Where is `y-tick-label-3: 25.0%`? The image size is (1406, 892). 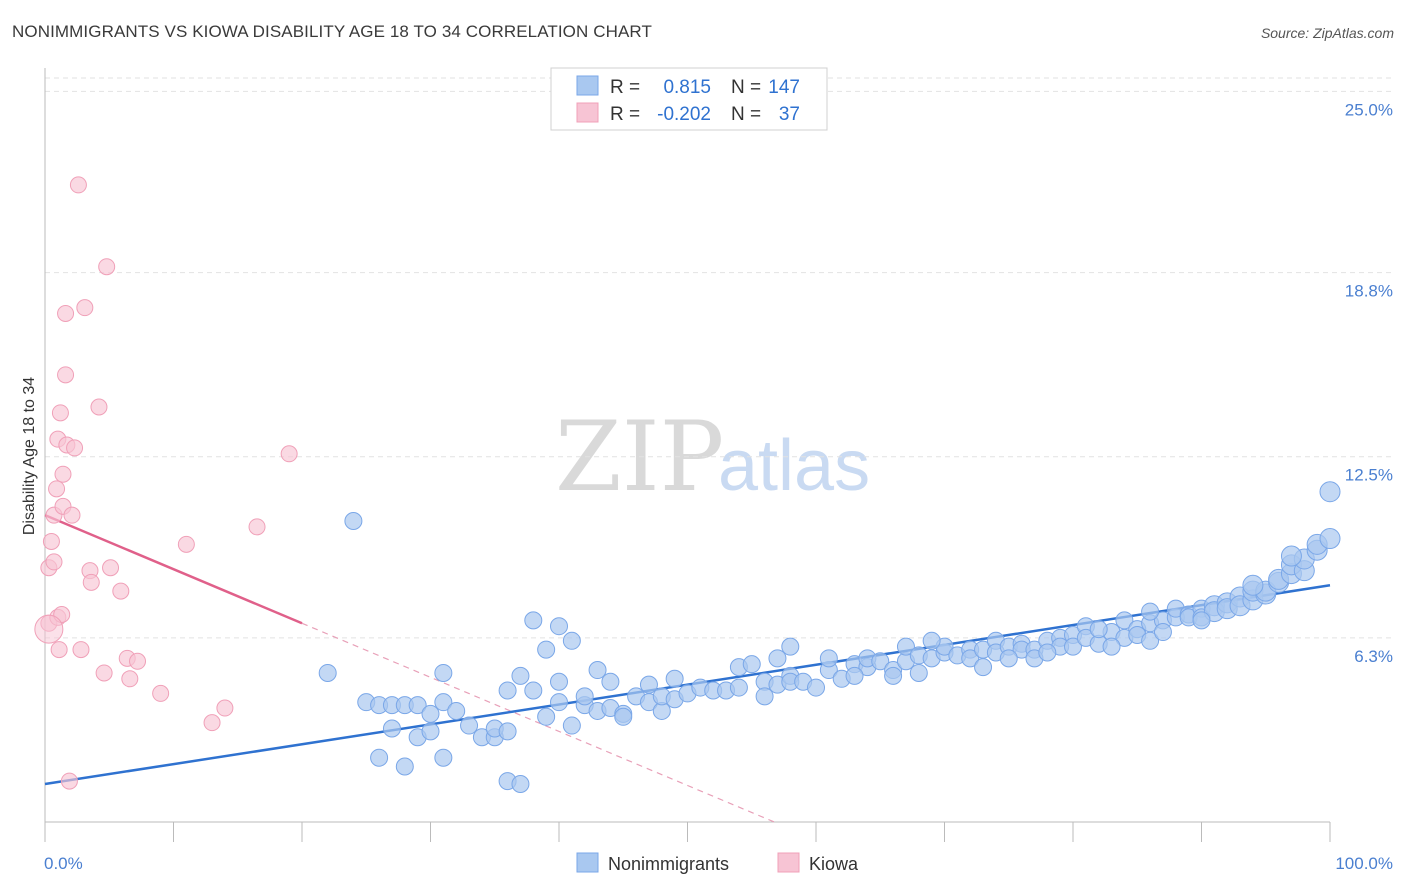 y-tick-label-3: 25.0% is located at coordinates (1369, 109).